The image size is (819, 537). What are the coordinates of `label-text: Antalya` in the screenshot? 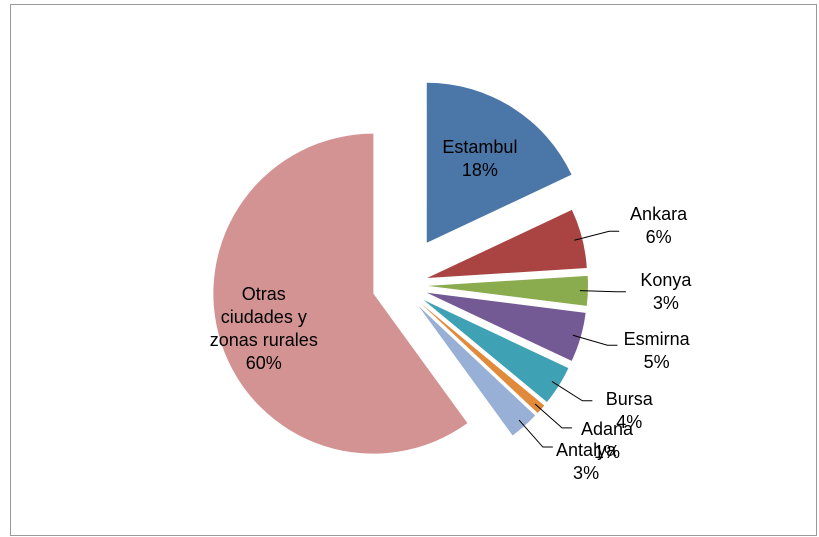 It's located at (586, 450).